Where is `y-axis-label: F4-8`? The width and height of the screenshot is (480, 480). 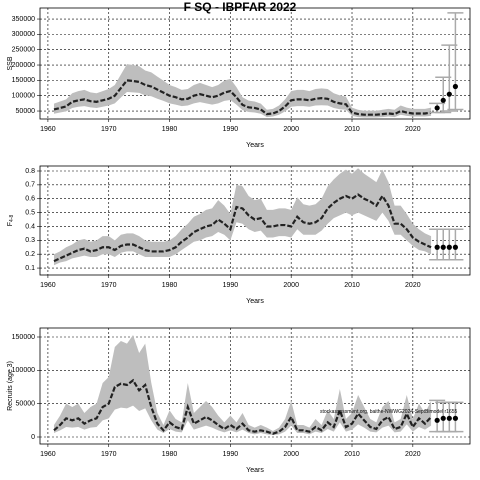 y-axis-label: F4-8 is located at coordinates (11, 221).